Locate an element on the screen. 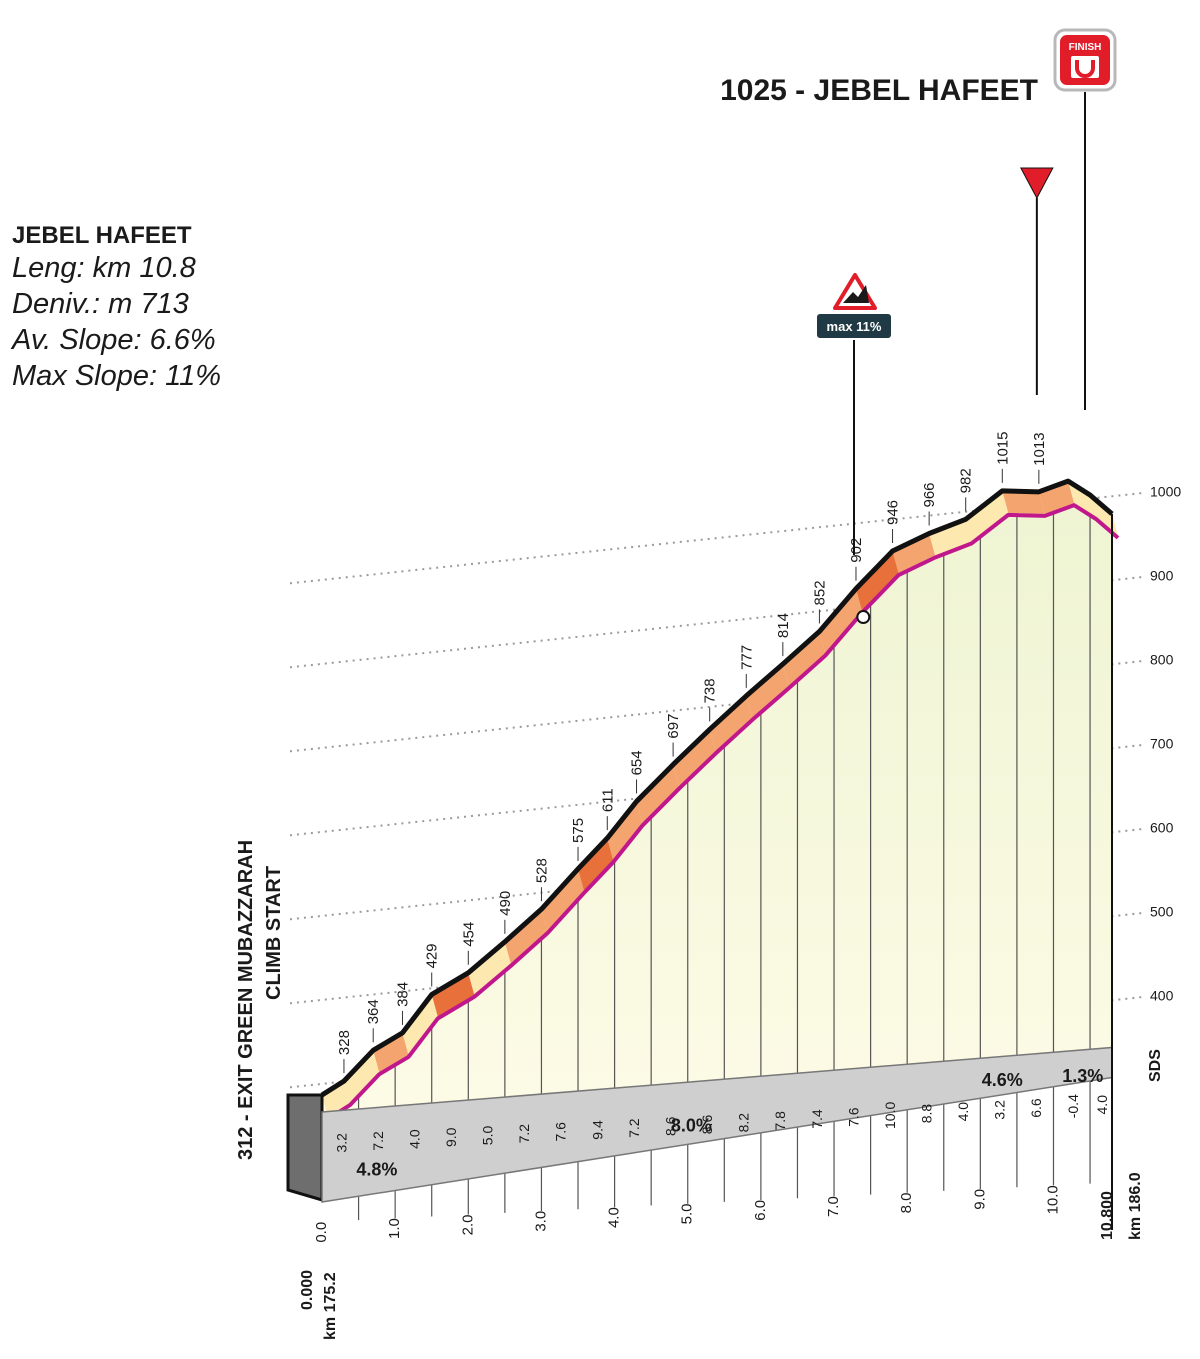 This screenshot has height=1359, width=1200. segment-label: 4.8% is located at coordinates (376, 1169).